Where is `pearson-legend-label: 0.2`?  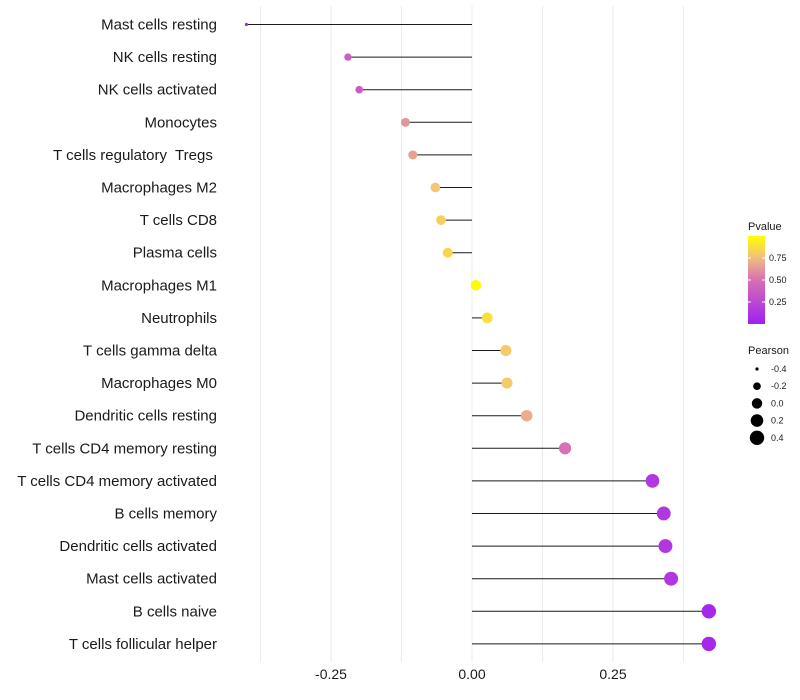
pearson-legend-label: 0.2 is located at coordinates (777, 421).